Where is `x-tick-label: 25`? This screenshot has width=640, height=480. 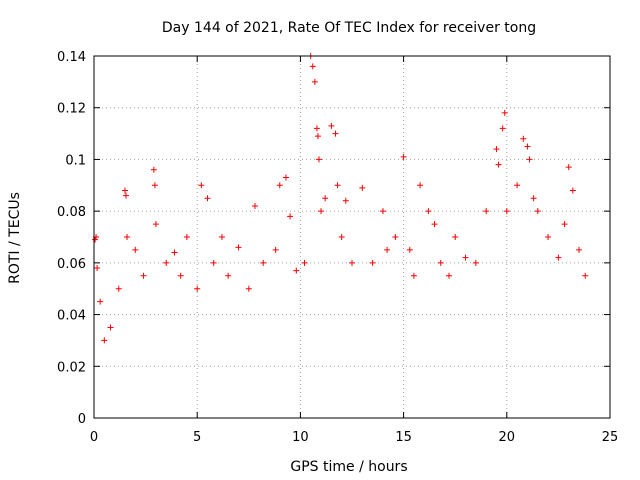 x-tick-label: 25 is located at coordinates (610, 437).